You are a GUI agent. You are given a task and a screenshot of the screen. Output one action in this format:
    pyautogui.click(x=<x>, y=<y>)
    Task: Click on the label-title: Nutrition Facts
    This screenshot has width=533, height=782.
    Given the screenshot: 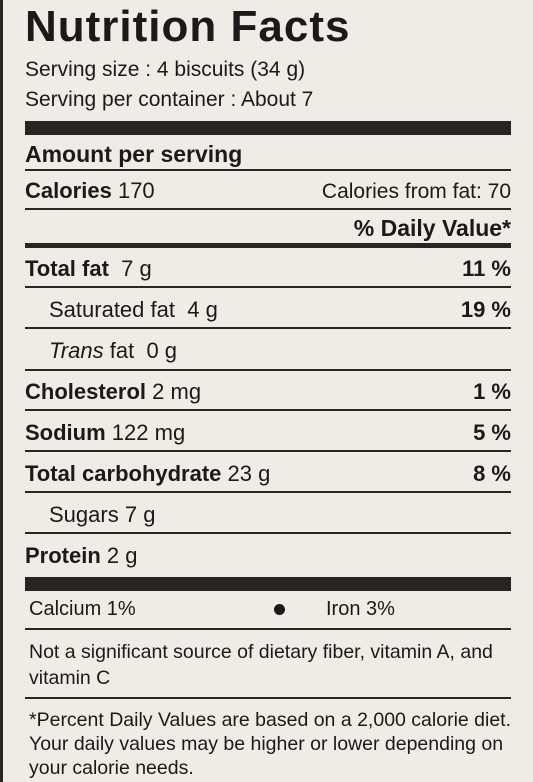 What is the action you would take?
    pyautogui.click(x=188, y=26)
    